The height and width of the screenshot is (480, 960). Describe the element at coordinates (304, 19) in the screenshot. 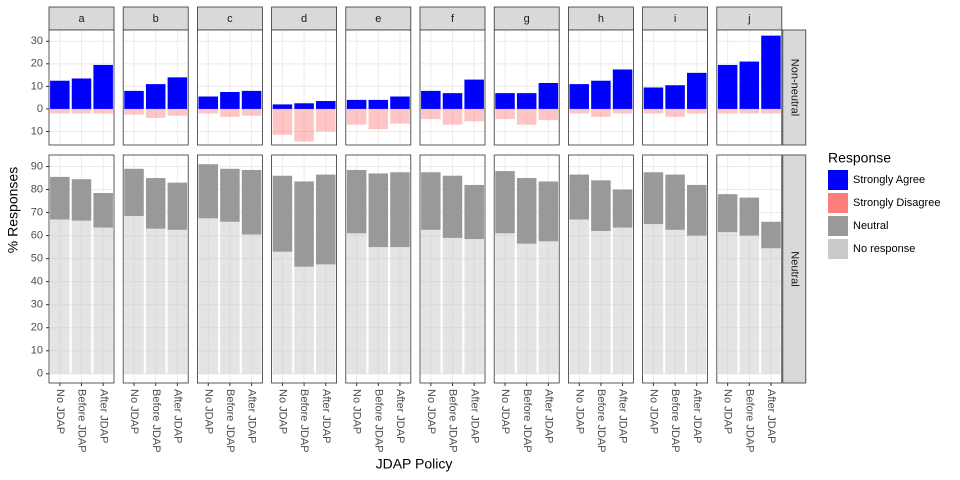

I see `facet-label: d` at that location.